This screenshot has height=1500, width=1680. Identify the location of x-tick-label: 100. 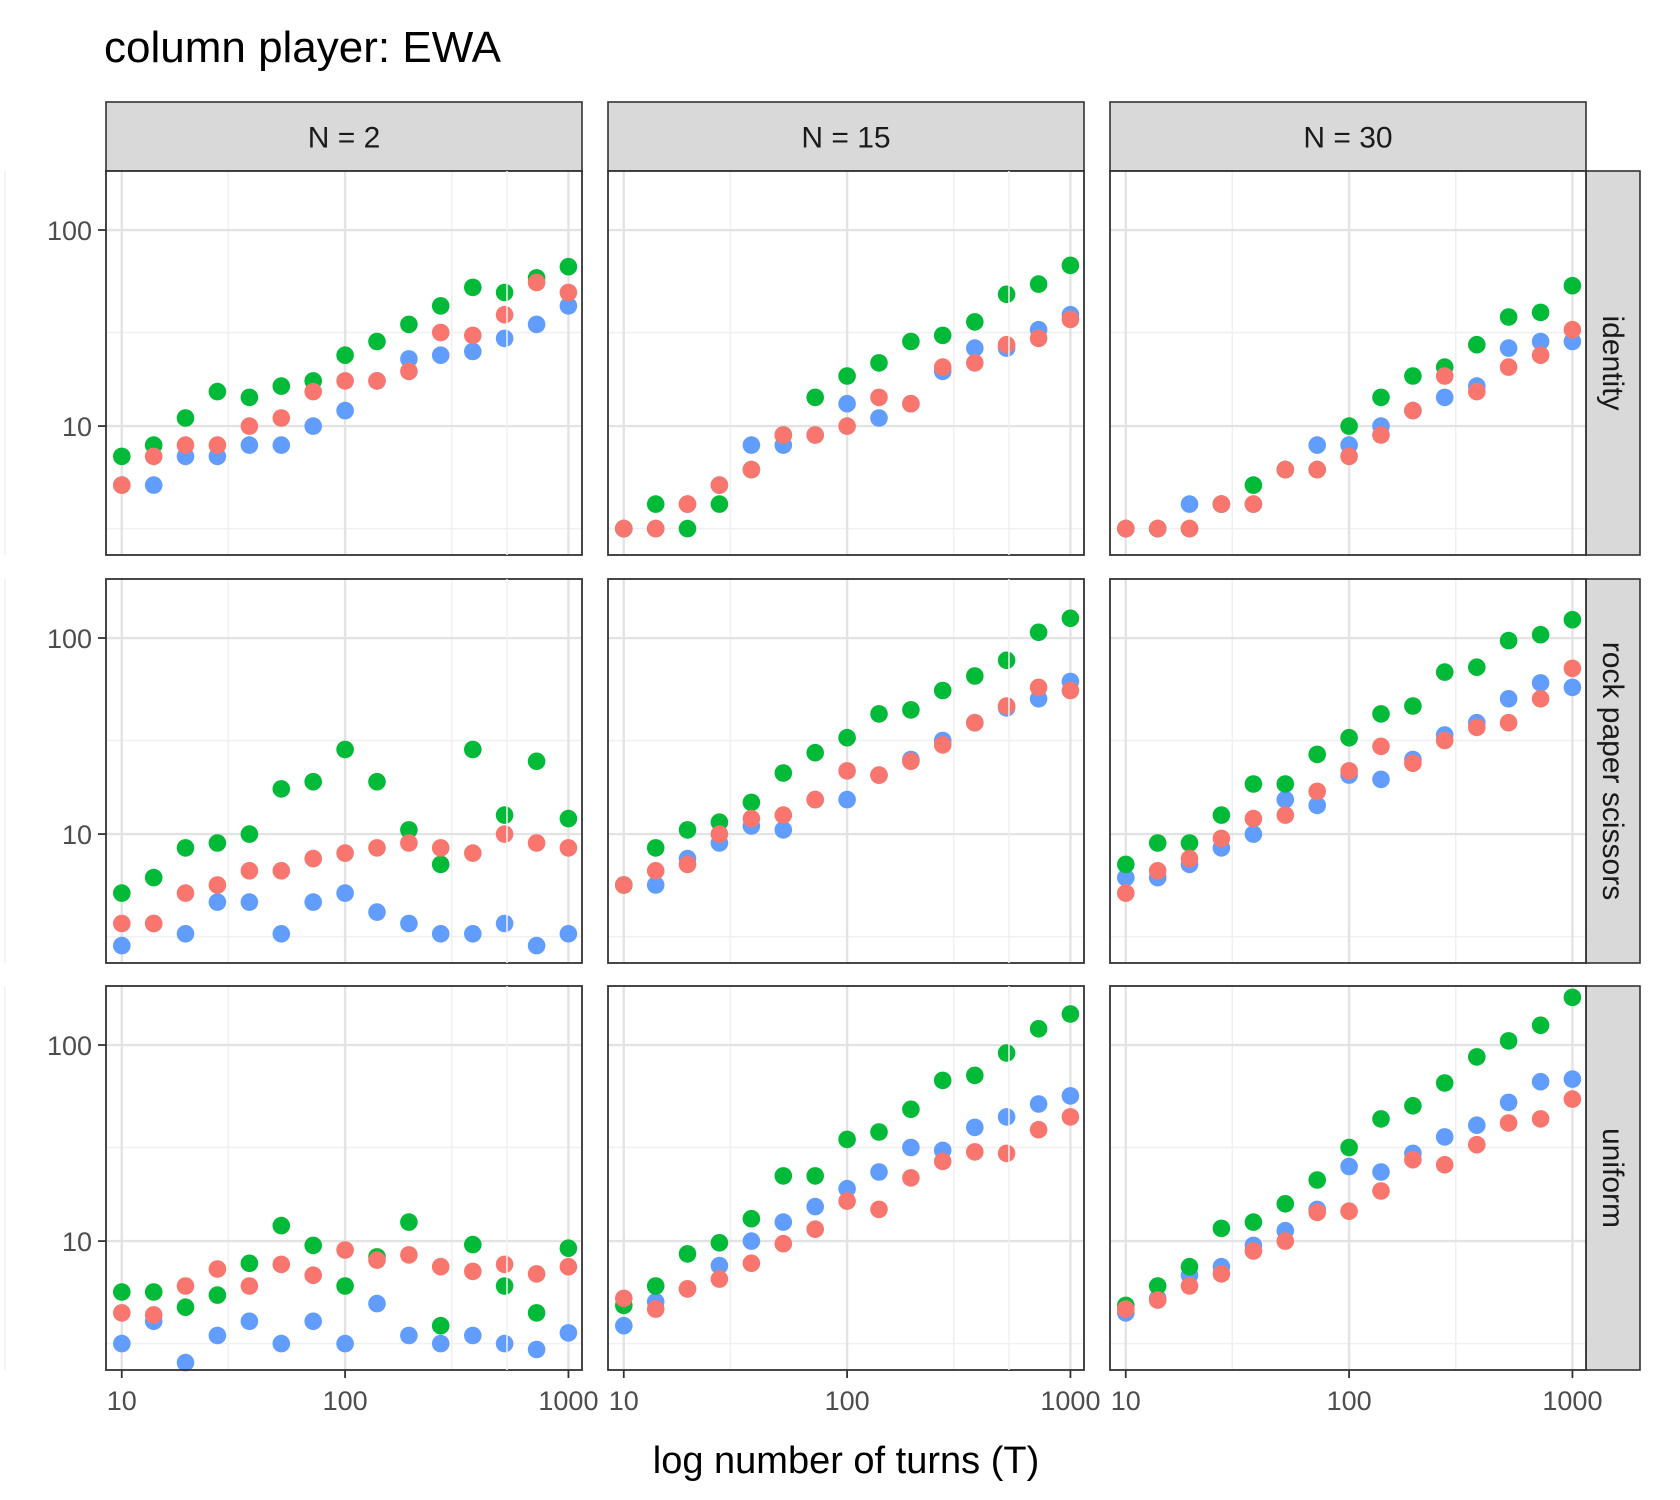
(345, 1401).